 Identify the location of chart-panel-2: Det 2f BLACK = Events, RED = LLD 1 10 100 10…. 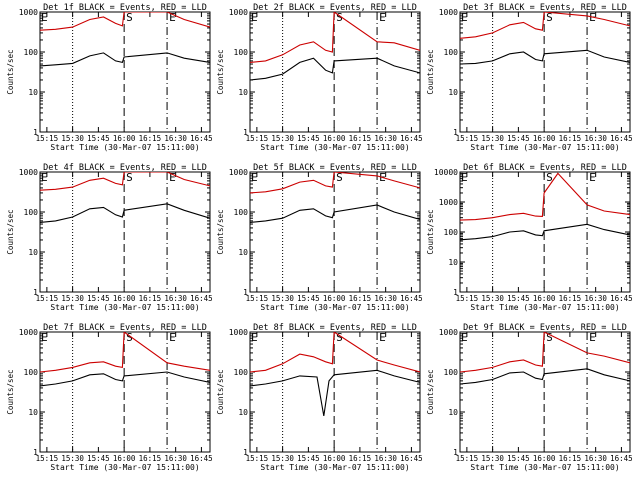
(319, 77).